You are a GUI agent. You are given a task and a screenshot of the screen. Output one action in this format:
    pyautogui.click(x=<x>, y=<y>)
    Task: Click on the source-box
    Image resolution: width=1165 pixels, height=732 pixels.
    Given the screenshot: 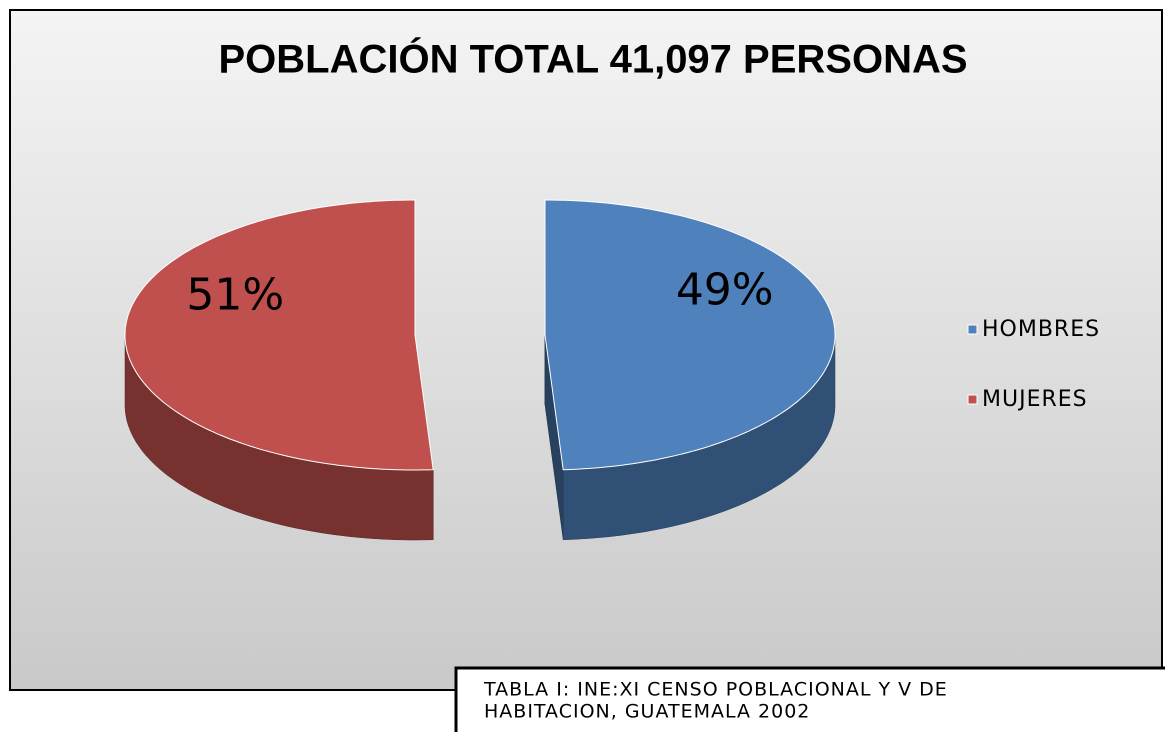 What is the action you would take?
    pyautogui.click(x=809, y=699)
    